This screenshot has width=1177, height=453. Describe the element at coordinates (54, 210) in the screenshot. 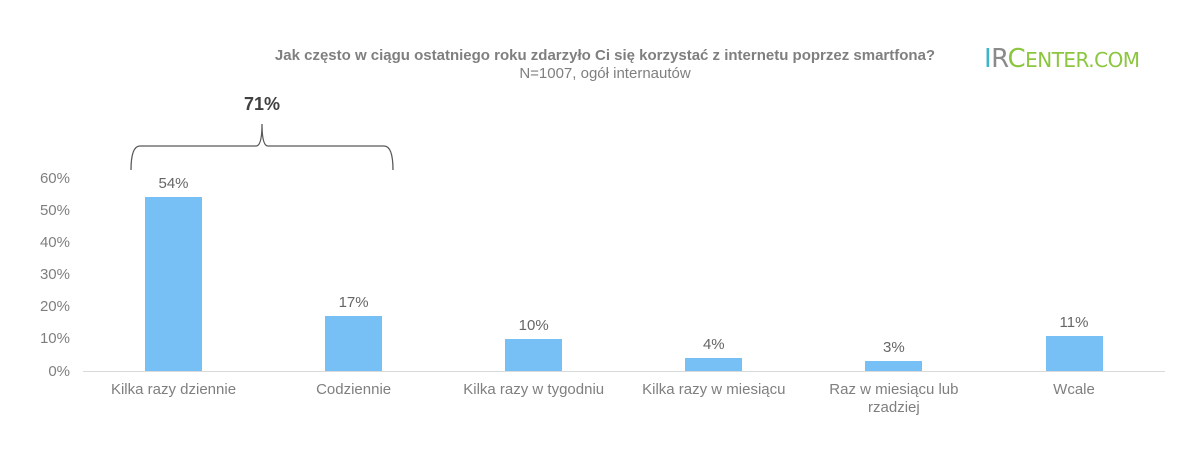

I see `y-tick: 50%` at that location.